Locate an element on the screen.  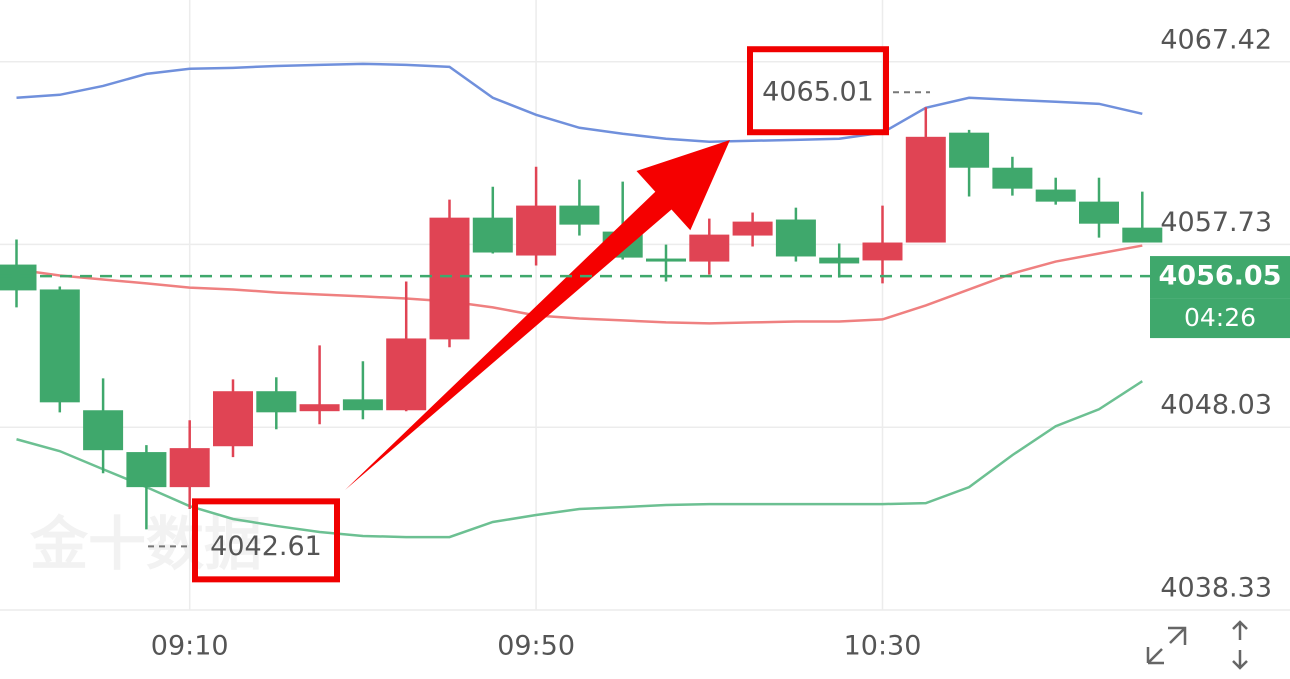
scale-icon is located at coordinates (1240, 645).